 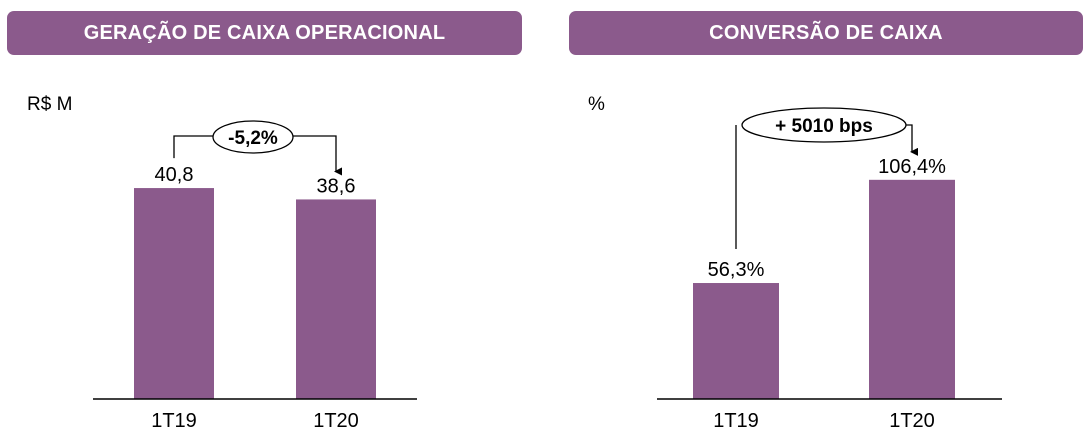 I want to click on header-conversao-caixa: CONVERSÃO DE CAIXA, so click(x=826, y=33).